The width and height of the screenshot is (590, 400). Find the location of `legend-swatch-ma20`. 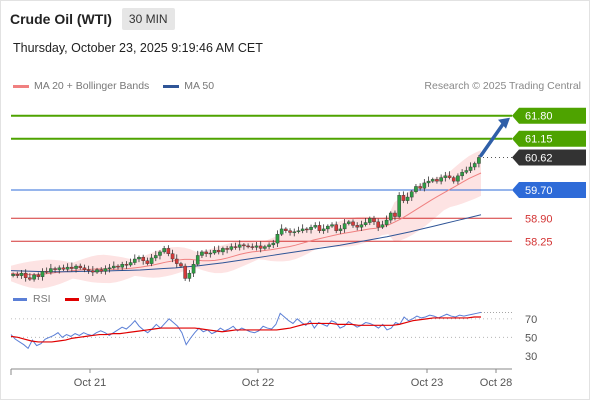

legend-swatch-ma20 is located at coordinates (21, 86).